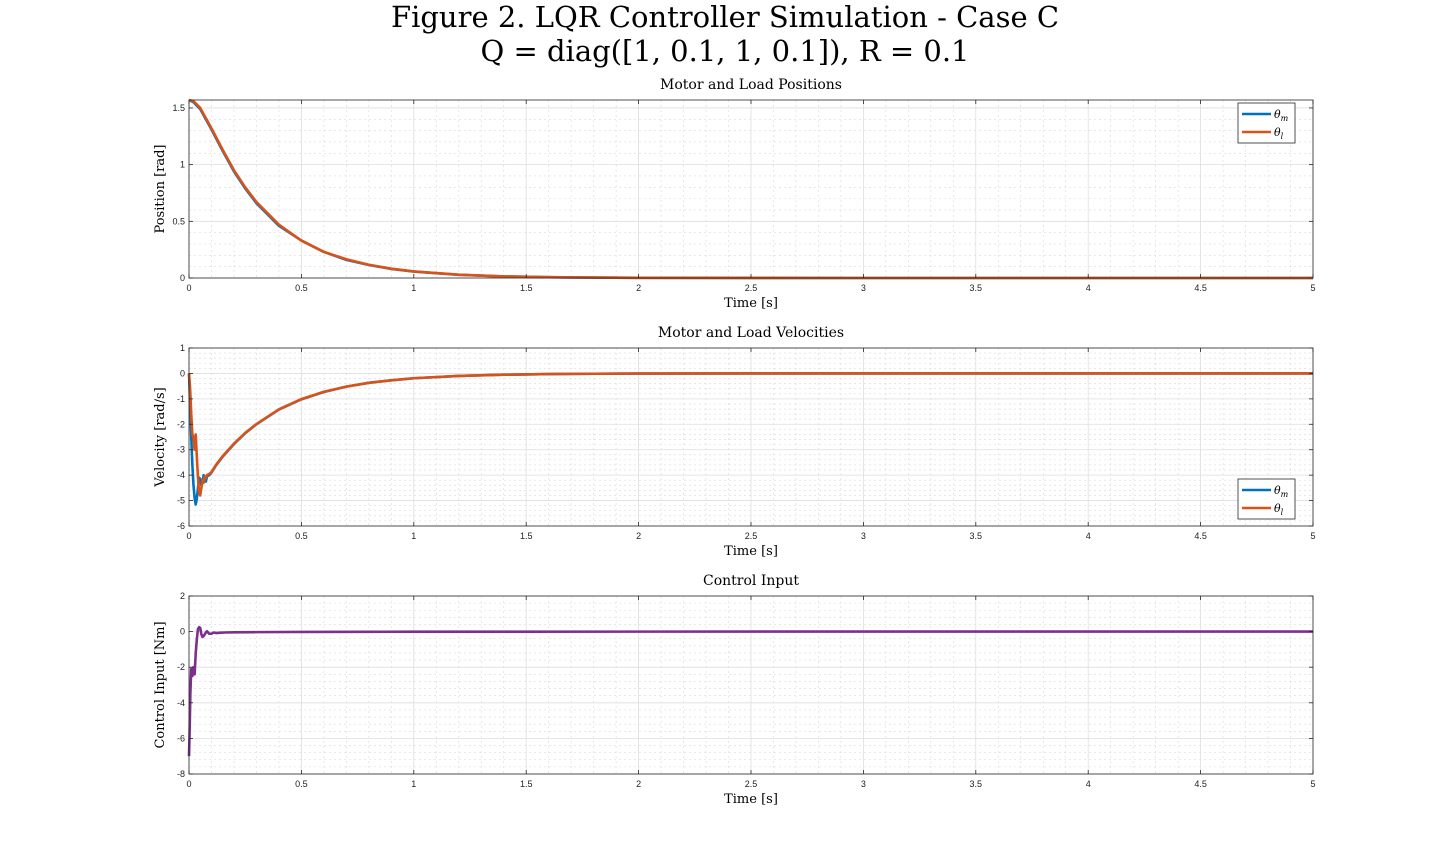  What do you see at coordinates (178, 221) in the screenshot?
I see `y-tick-label: 0.5` at bounding box center [178, 221].